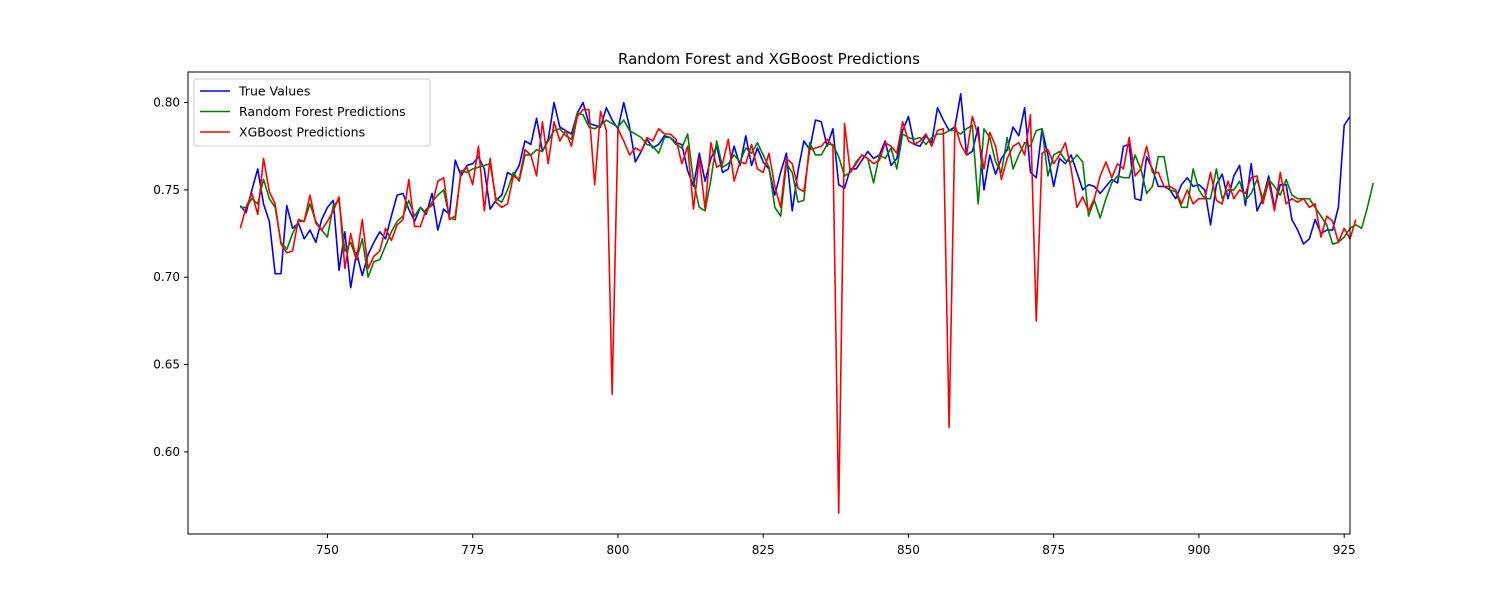 Image resolution: width=1500 pixels, height=604 pixels. Describe the element at coordinates (1053, 550) in the screenshot. I see `x-tick-label: 875` at that location.